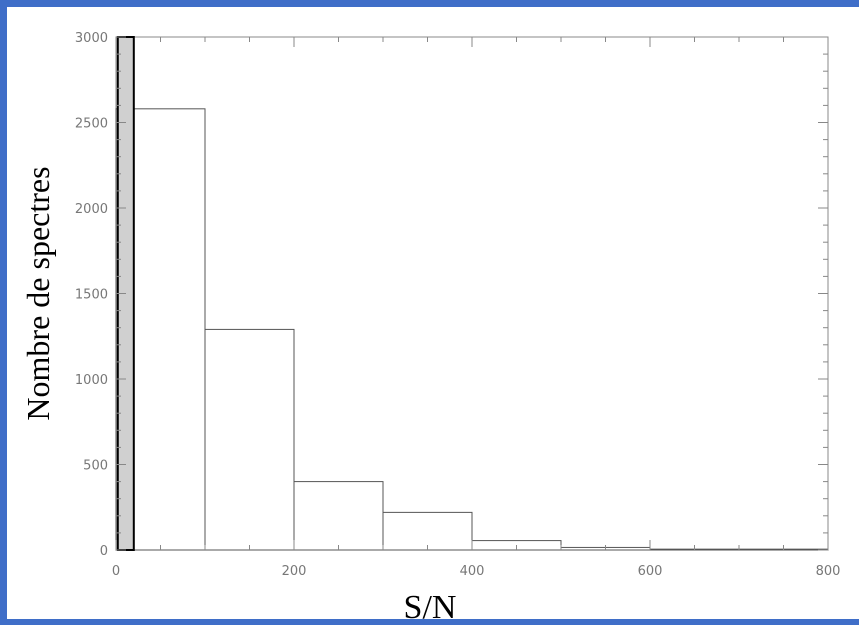 The width and height of the screenshot is (859, 625). What do you see at coordinates (472, 571) in the screenshot?
I see `x-tick-label: 400` at bounding box center [472, 571].